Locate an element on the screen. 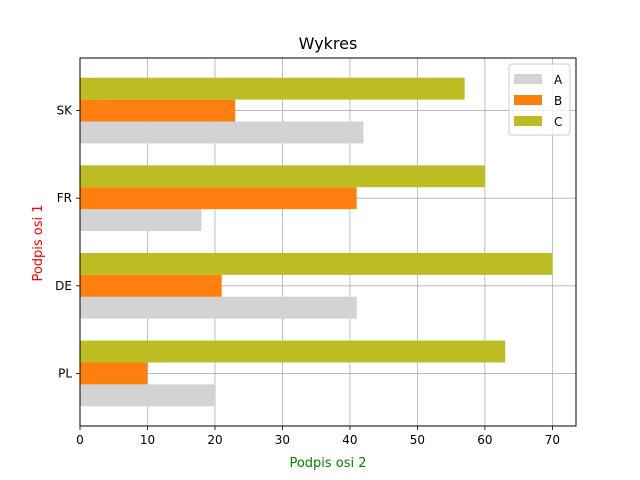  legend: ABC is located at coordinates (539, 99).